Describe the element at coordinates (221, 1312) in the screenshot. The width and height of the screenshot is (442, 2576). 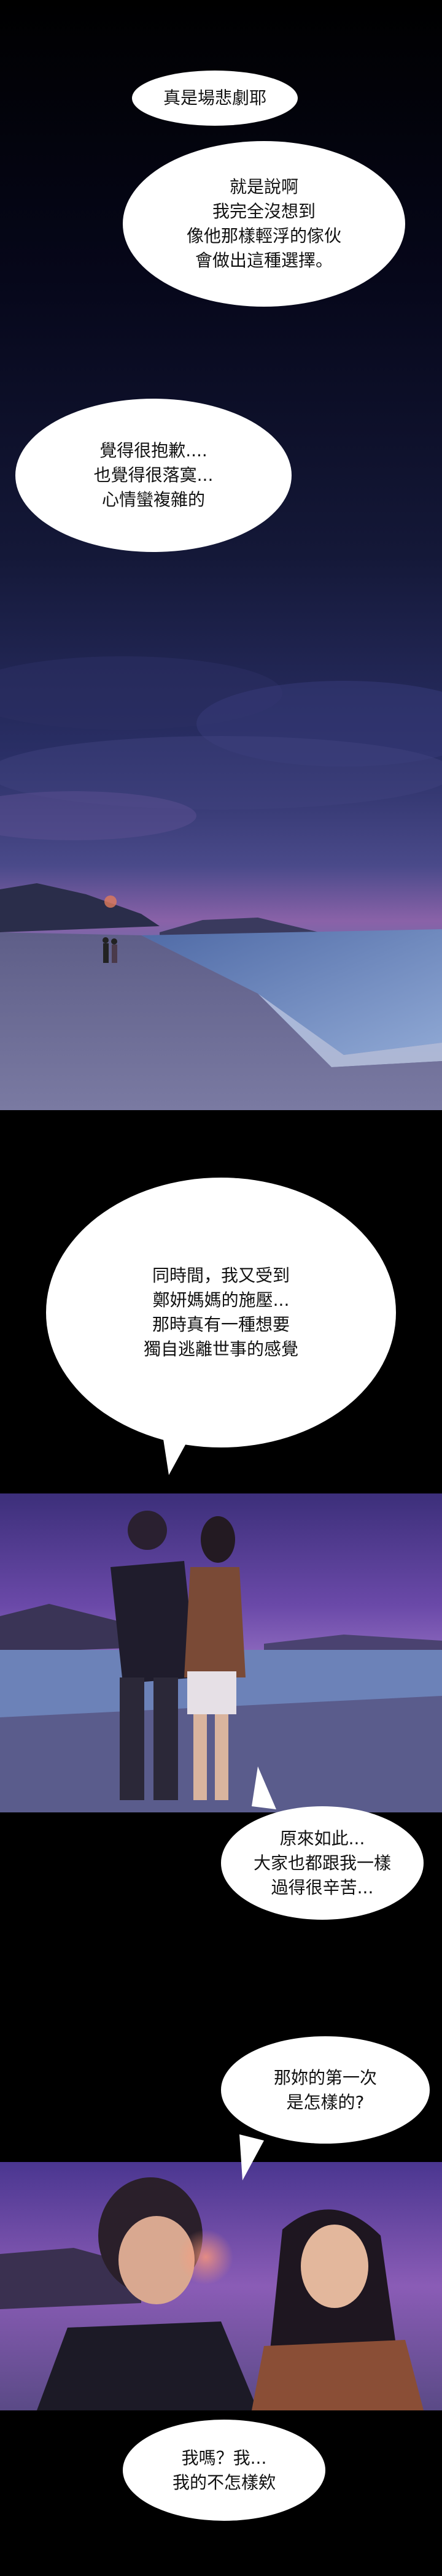
I see `speech-bubble-pressure: 同時間，我又受到 鄭妍媽媽的施壓... 那時真有一種想要 獨自逃離世事的感覺` at that location.